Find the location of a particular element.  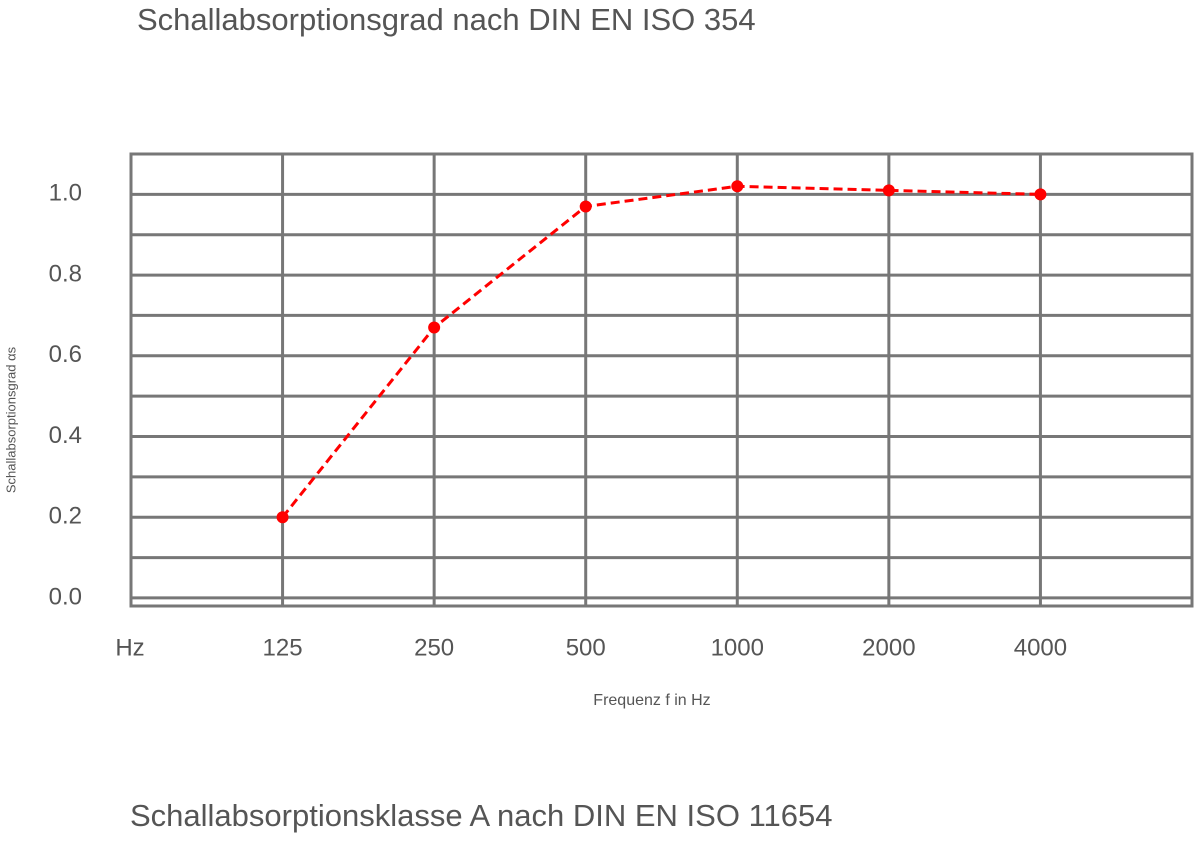

y-tick-label: 0.2 is located at coordinates (65, 516).